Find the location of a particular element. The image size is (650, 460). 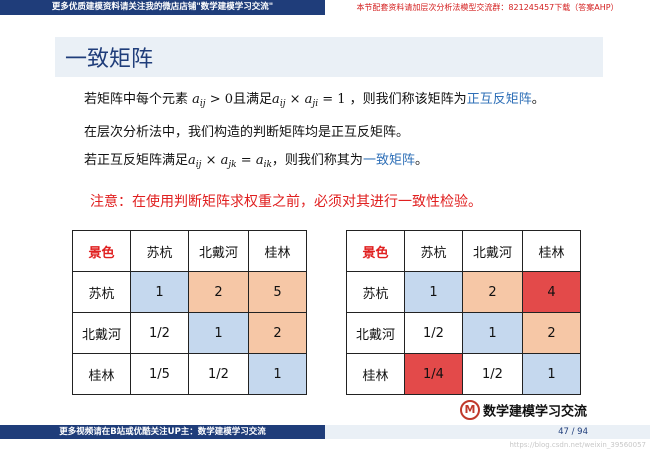

consistency-note: 注意：在使用判断矩阵求权重之前，必须对其进行一致性检验。 is located at coordinates (286, 202).